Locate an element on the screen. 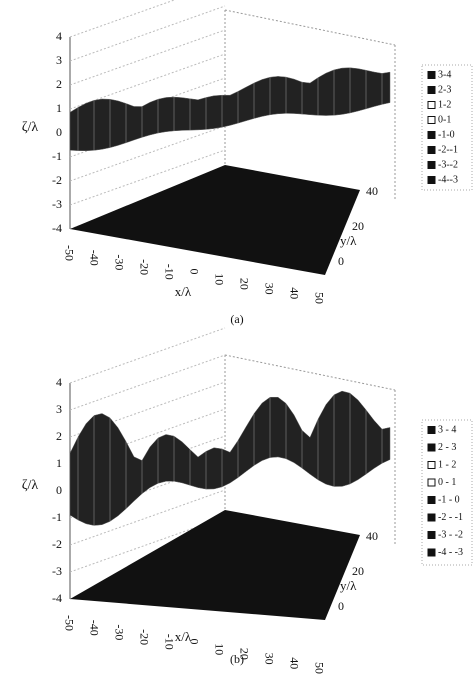 This screenshot has width=474, height=686. legend-label: 1 - 2 is located at coordinates (447, 464).